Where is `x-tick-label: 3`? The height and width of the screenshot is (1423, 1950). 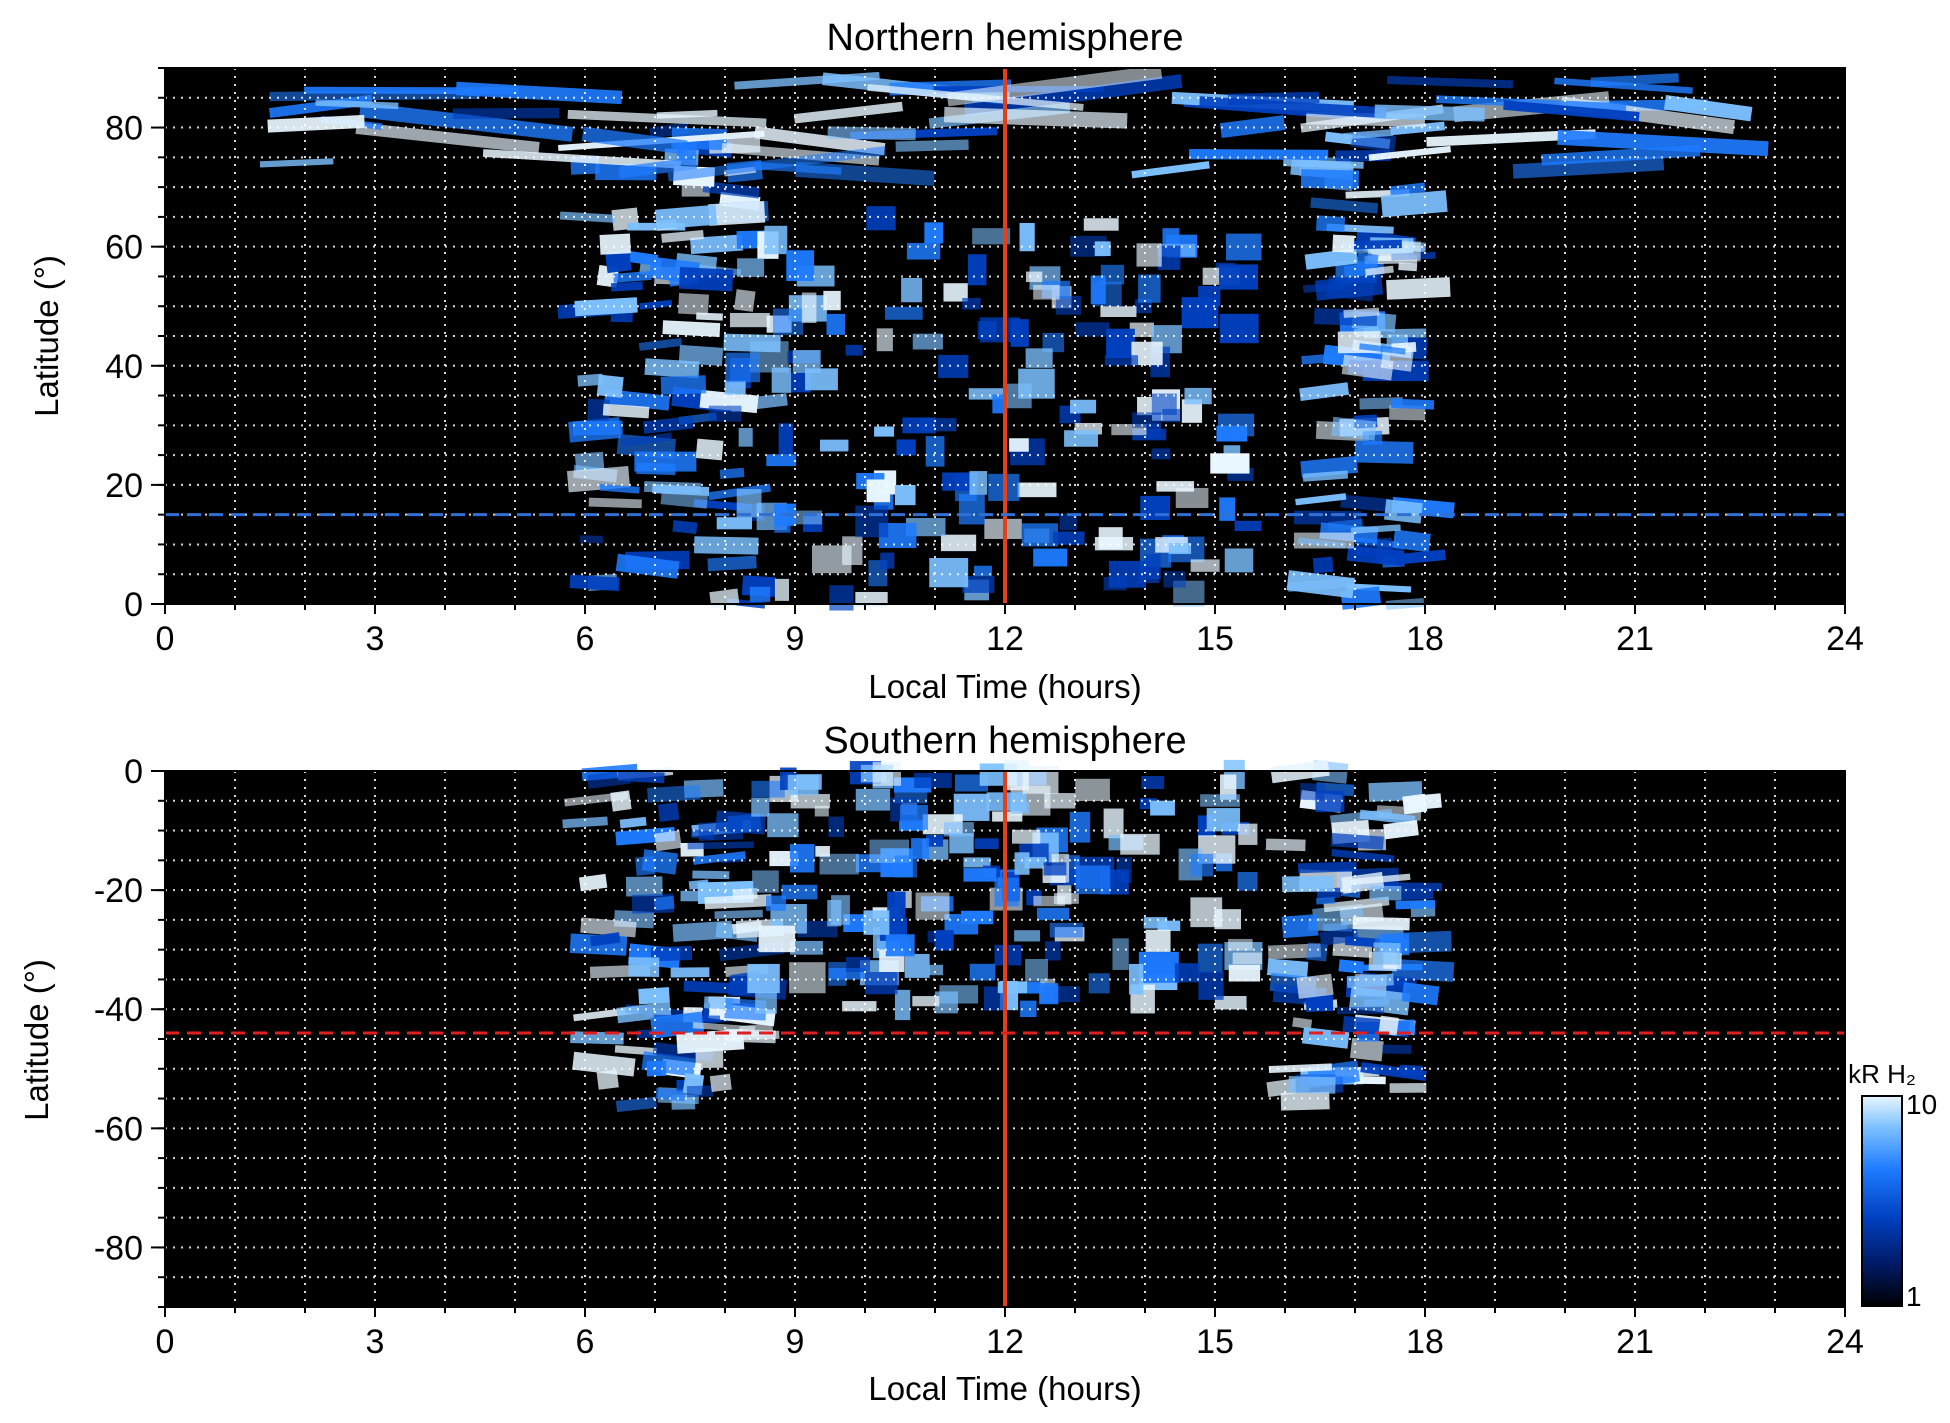 x-tick-label: 3 is located at coordinates (375, 639).